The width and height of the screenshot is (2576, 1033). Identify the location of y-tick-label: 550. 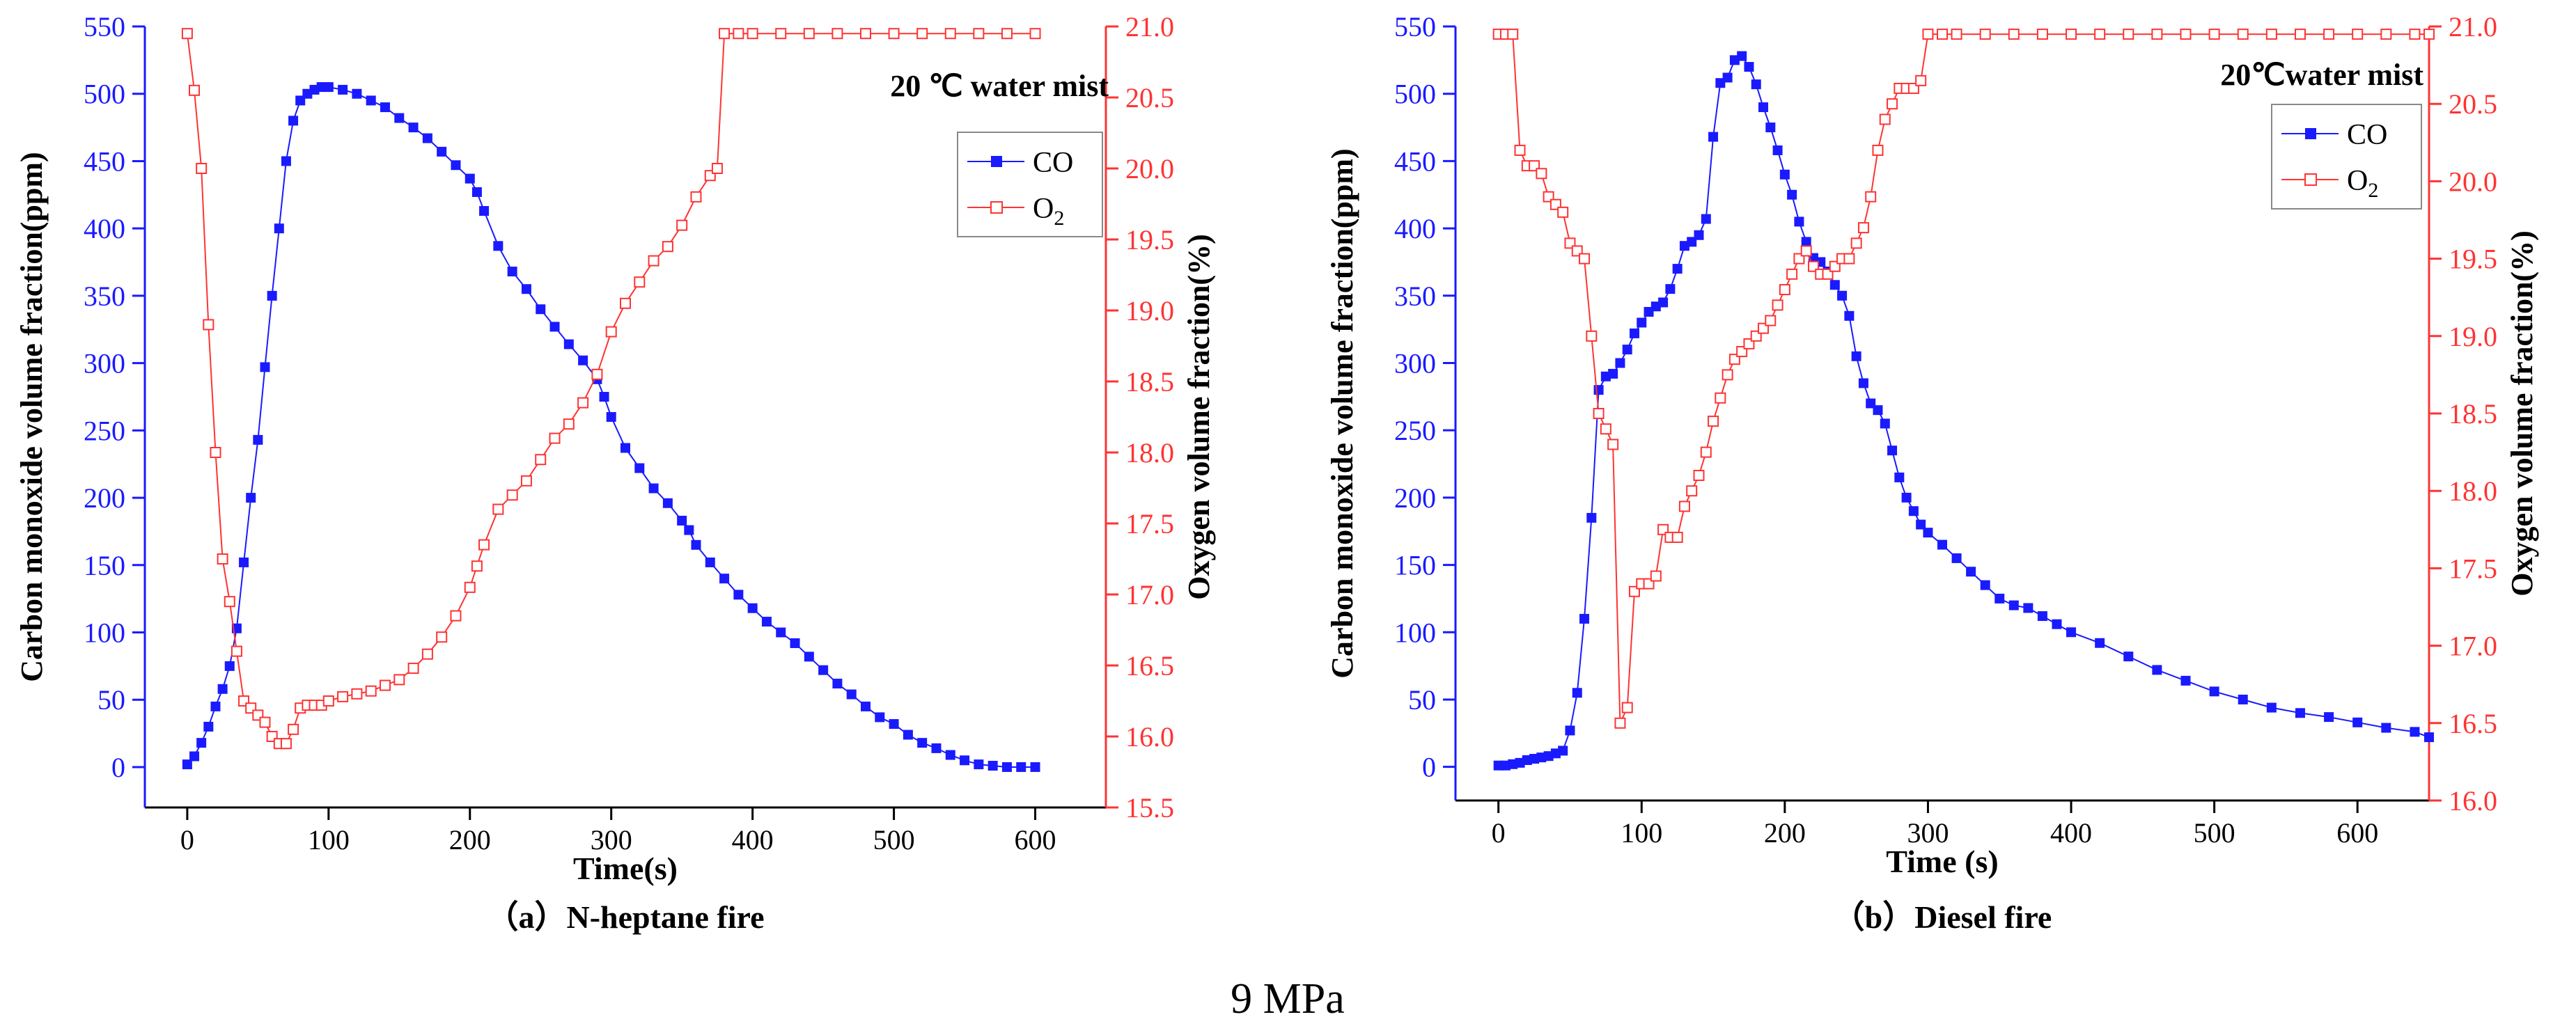
(1415, 26).